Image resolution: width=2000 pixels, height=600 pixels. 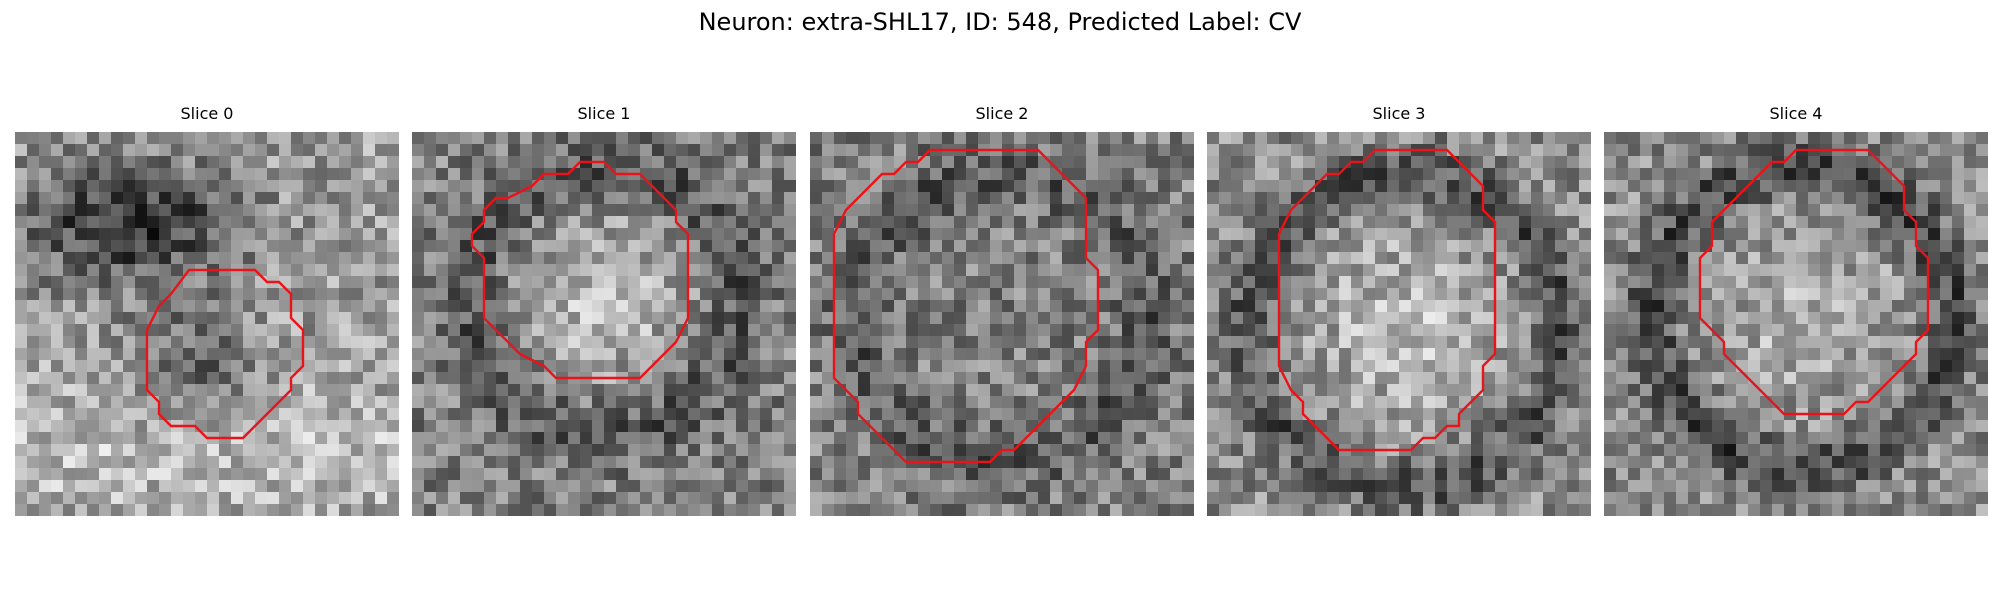 I want to click on slice-title-4: Slice 4, so click(x=1796, y=113).